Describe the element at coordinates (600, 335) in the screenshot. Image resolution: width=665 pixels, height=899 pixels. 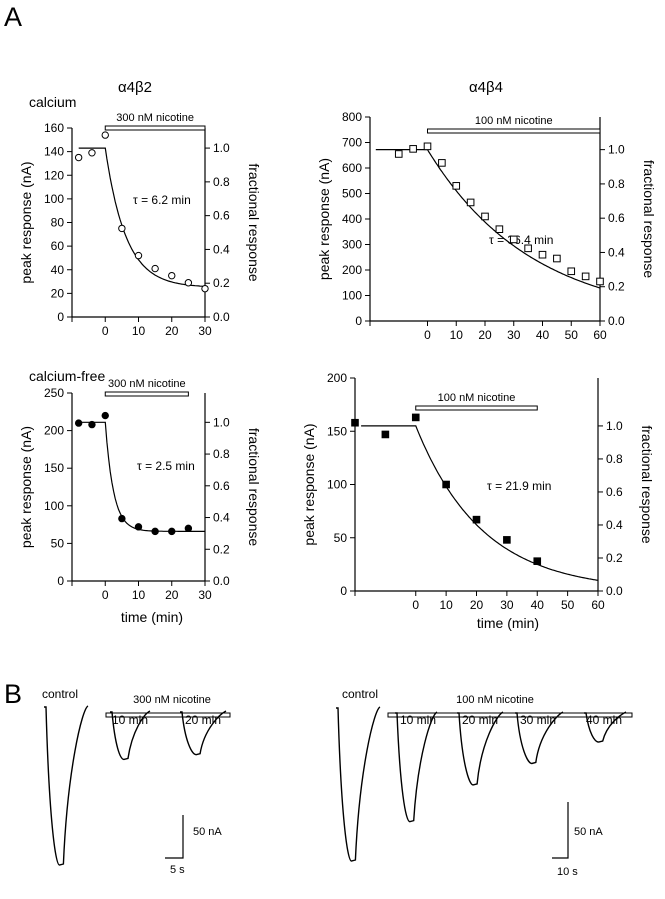
I see `x-tick-label: 60` at that location.